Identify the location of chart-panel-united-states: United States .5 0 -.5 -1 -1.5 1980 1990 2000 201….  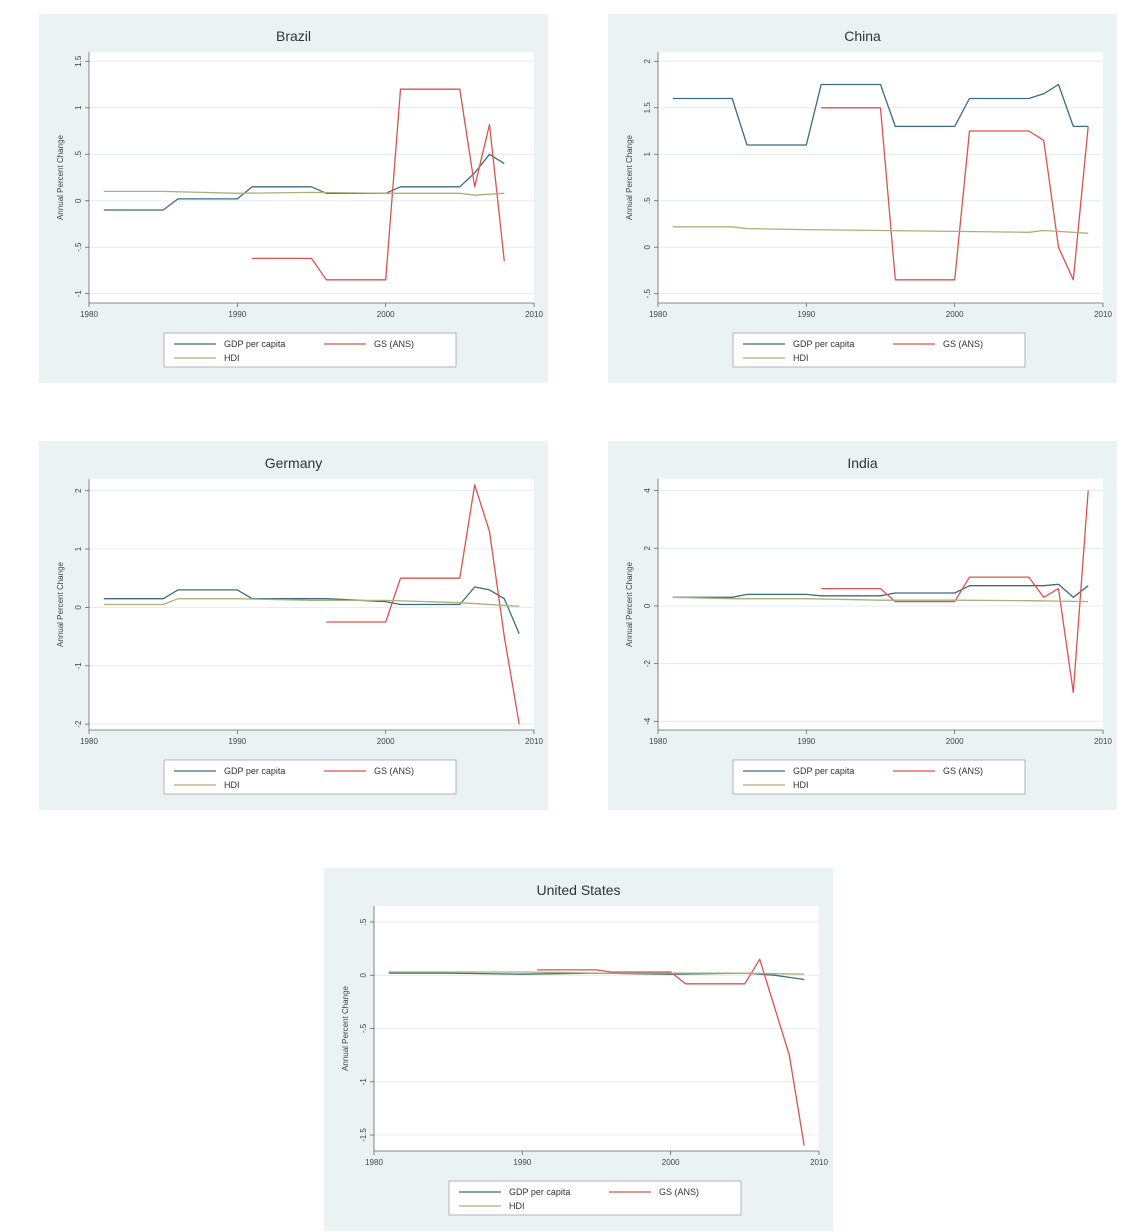
(578, 1049).